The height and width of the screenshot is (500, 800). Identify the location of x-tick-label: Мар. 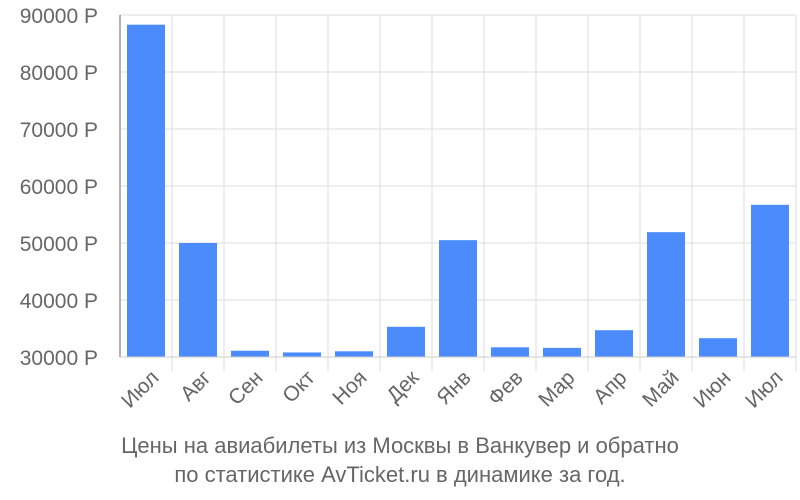
(556, 388).